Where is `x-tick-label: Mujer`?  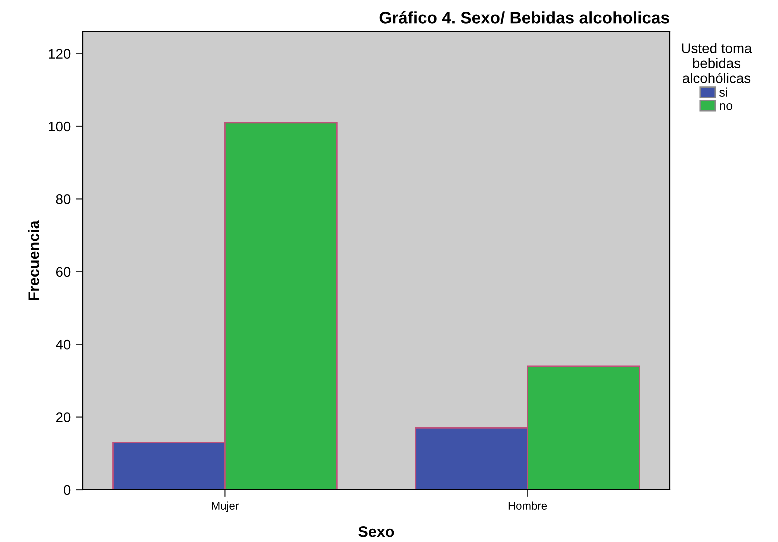 x-tick-label: Mujer is located at coordinates (225, 507).